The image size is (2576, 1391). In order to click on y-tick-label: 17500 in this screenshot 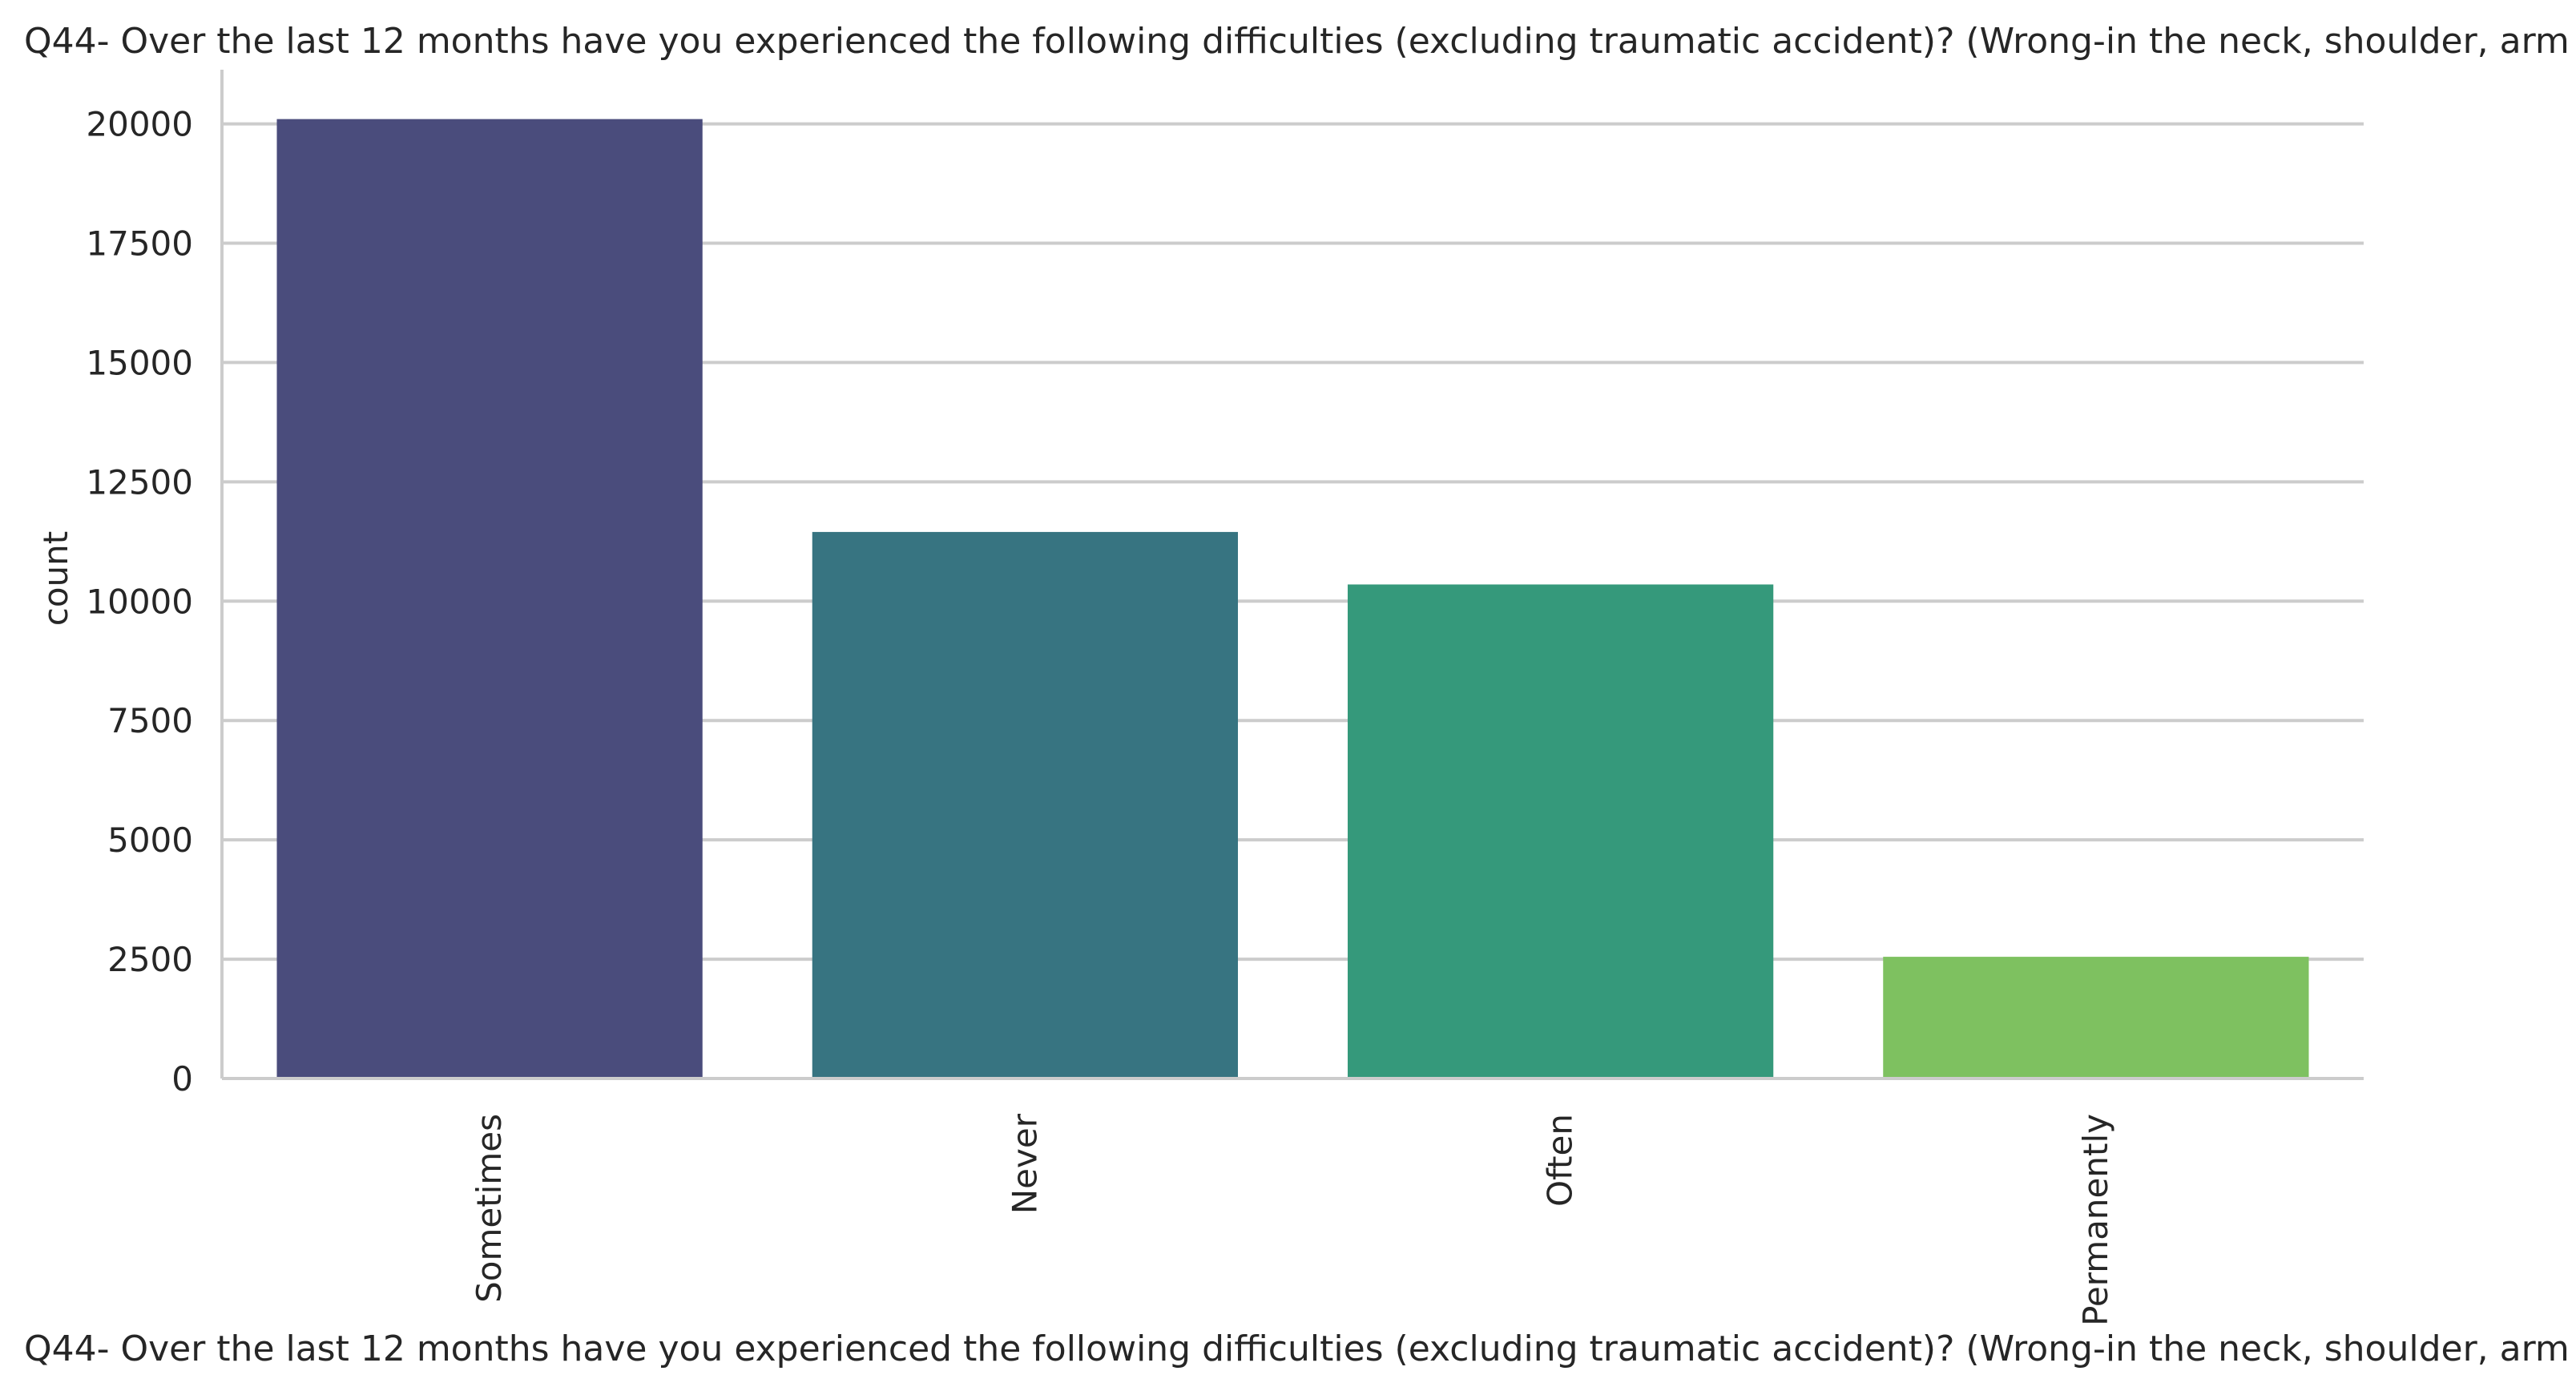, I will do `click(139, 244)`.